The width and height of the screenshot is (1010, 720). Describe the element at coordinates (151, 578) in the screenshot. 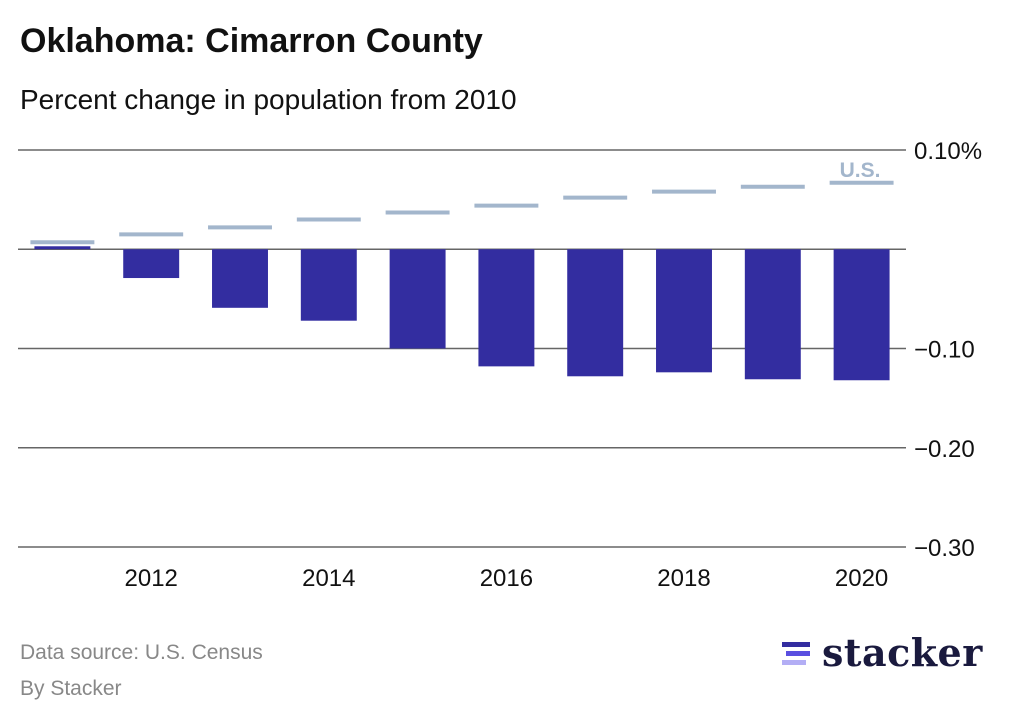

I see `x-tick-label: 2012` at that location.